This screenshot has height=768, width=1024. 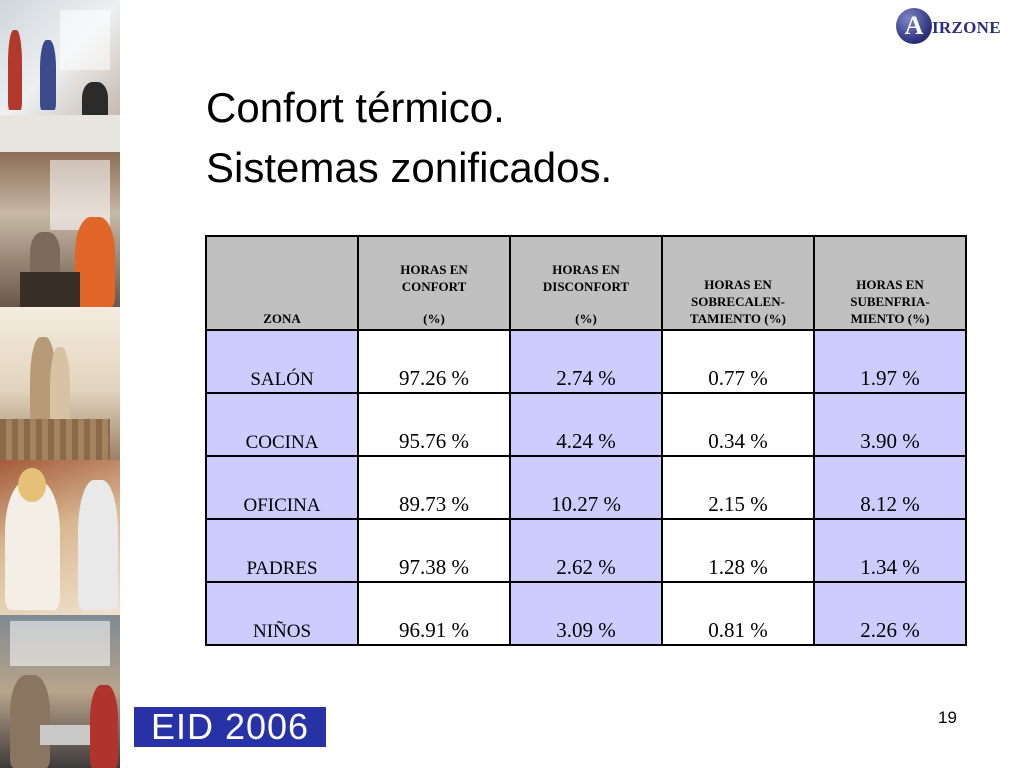 I want to click on photo-pillow-fight, so click(x=60, y=537).